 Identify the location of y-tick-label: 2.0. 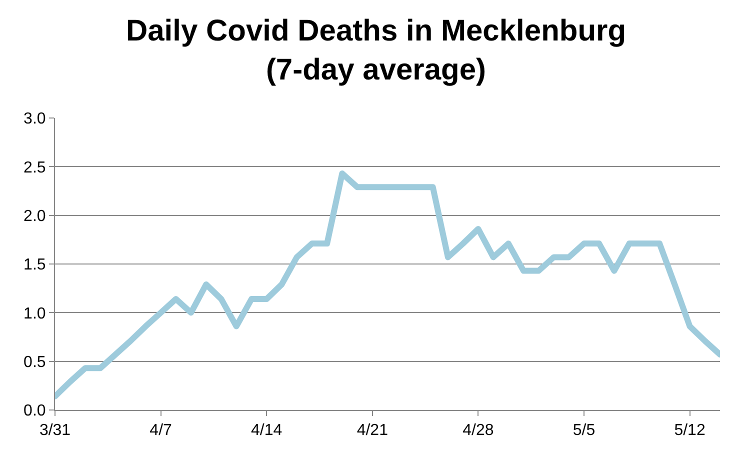
(35, 216).